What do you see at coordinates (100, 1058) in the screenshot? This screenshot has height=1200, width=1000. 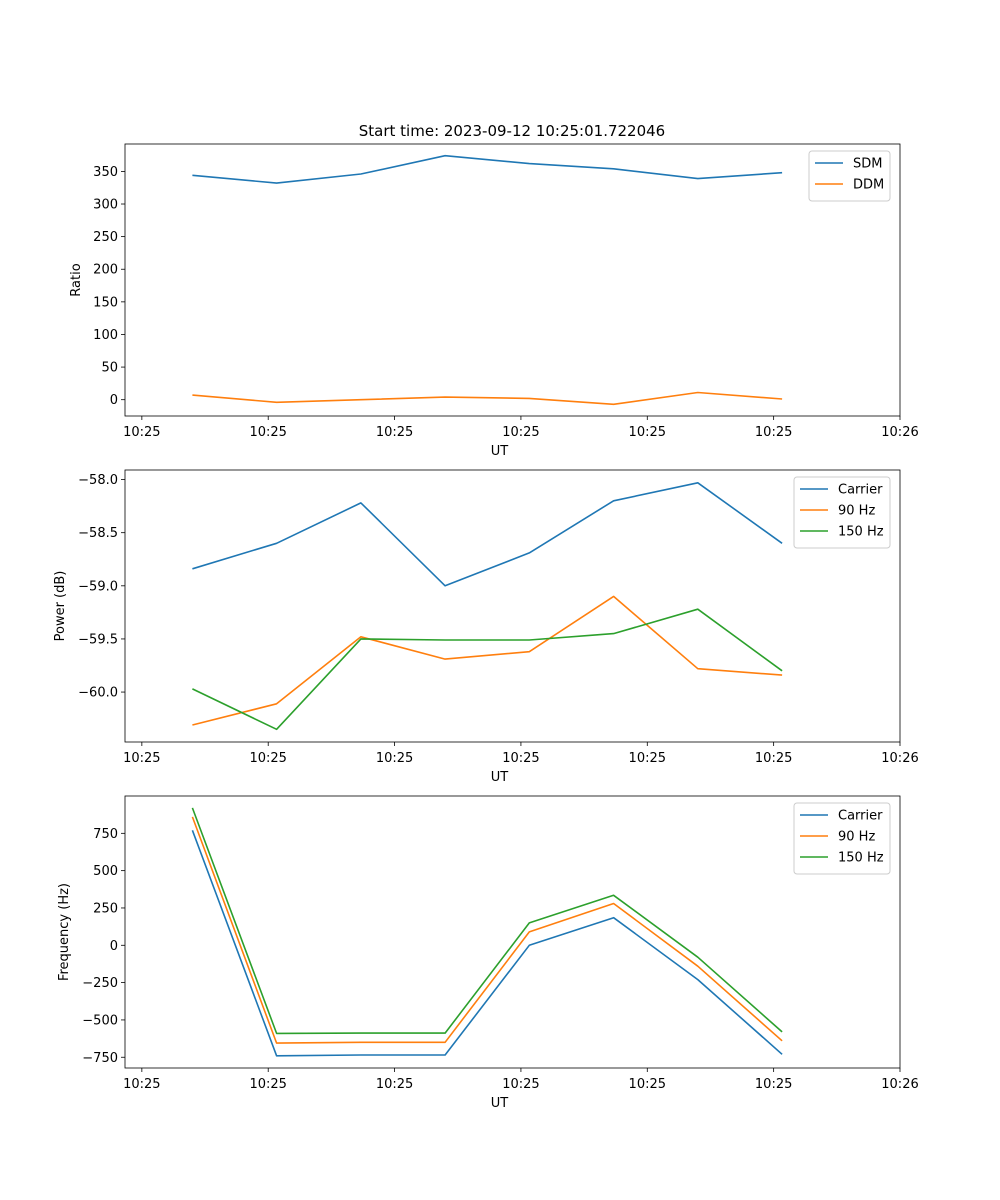 I see `y-tick-label: −750` at bounding box center [100, 1058].